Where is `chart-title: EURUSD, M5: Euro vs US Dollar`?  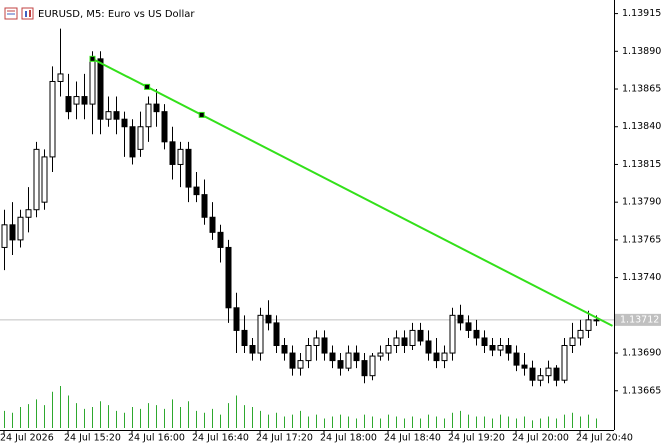
chart-title: EURUSD, M5: Euro vs US Dollar is located at coordinates (116, 14).